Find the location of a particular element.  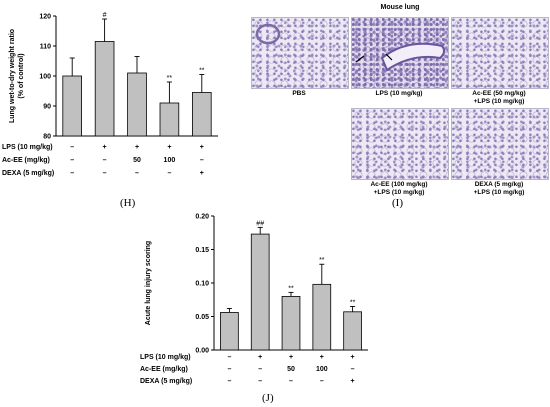

panel-i-title: Mouse lung is located at coordinates (400, 7).